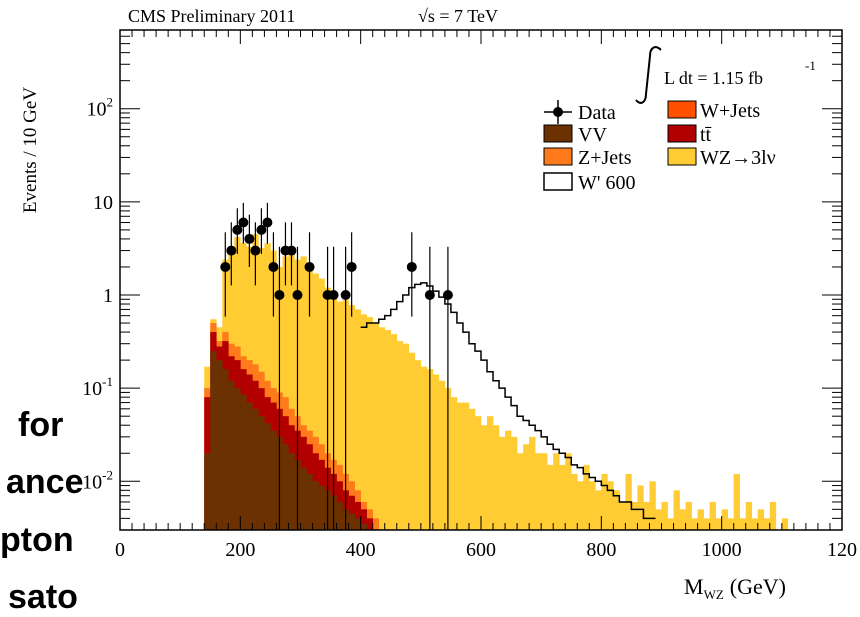  What do you see at coordinates (30, 150) in the screenshot?
I see `y-axis-label: Events / 10 GeV` at bounding box center [30, 150].